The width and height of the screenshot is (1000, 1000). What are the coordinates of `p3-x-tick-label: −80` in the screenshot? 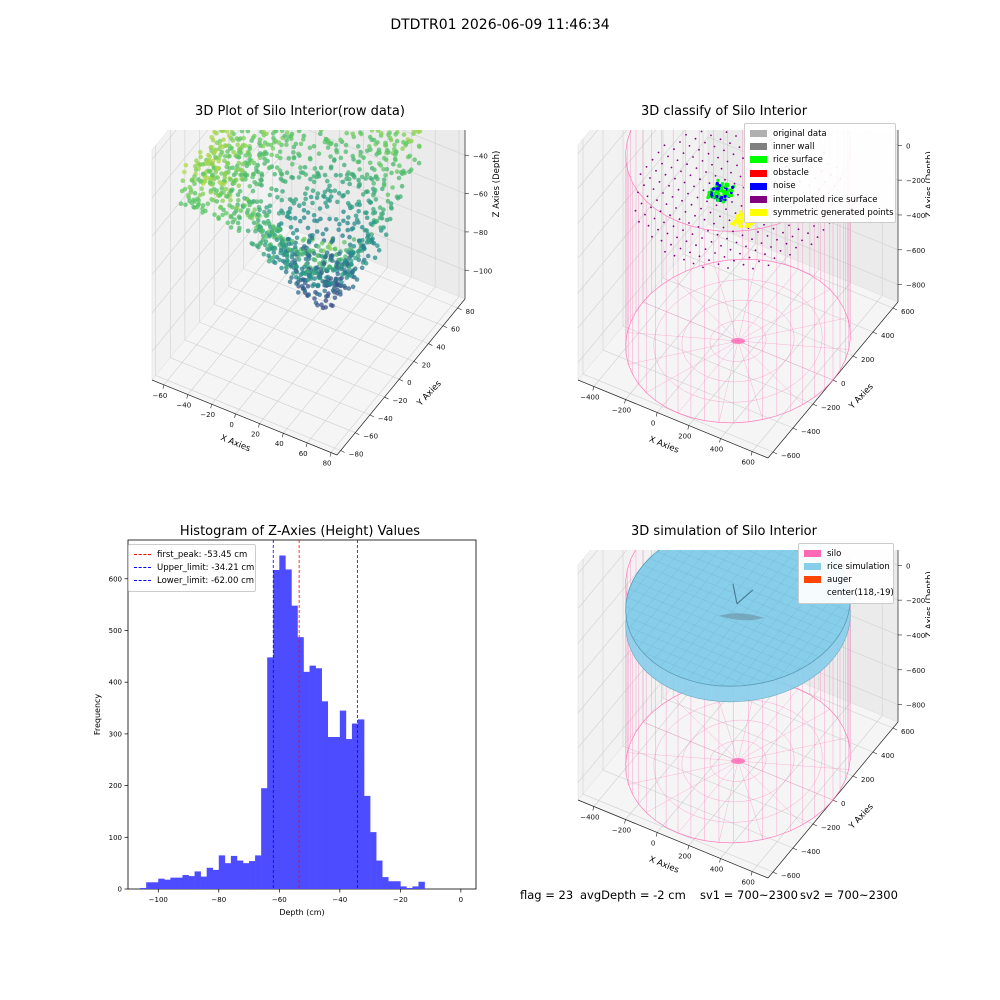 It's located at (218, 900).